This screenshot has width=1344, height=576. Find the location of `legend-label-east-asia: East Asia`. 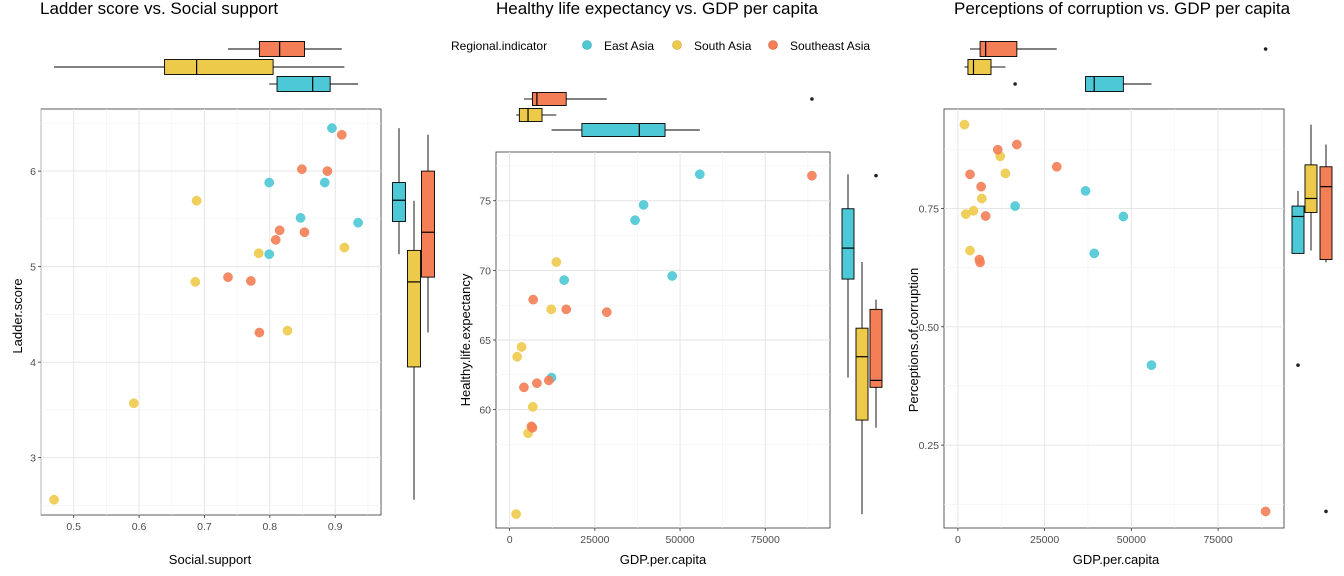

legend-label-east-asia: East Asia is located at coordinates (629, 46).